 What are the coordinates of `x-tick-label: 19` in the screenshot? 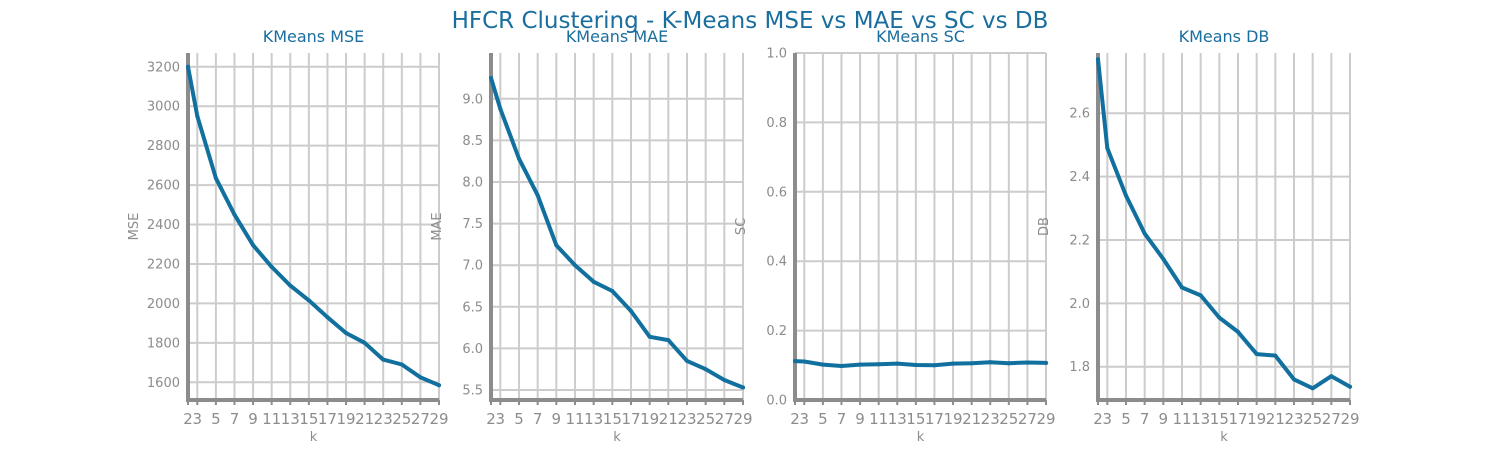 It's located at (345, 419).